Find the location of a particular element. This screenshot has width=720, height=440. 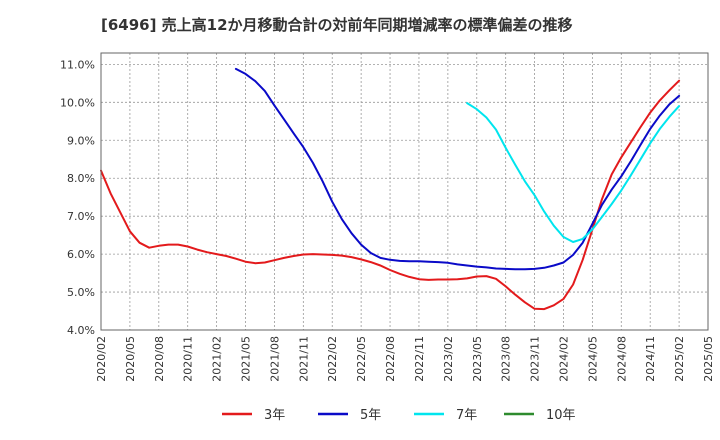

x-tick-label: 2022/11 is located at coordinates (419, 359).